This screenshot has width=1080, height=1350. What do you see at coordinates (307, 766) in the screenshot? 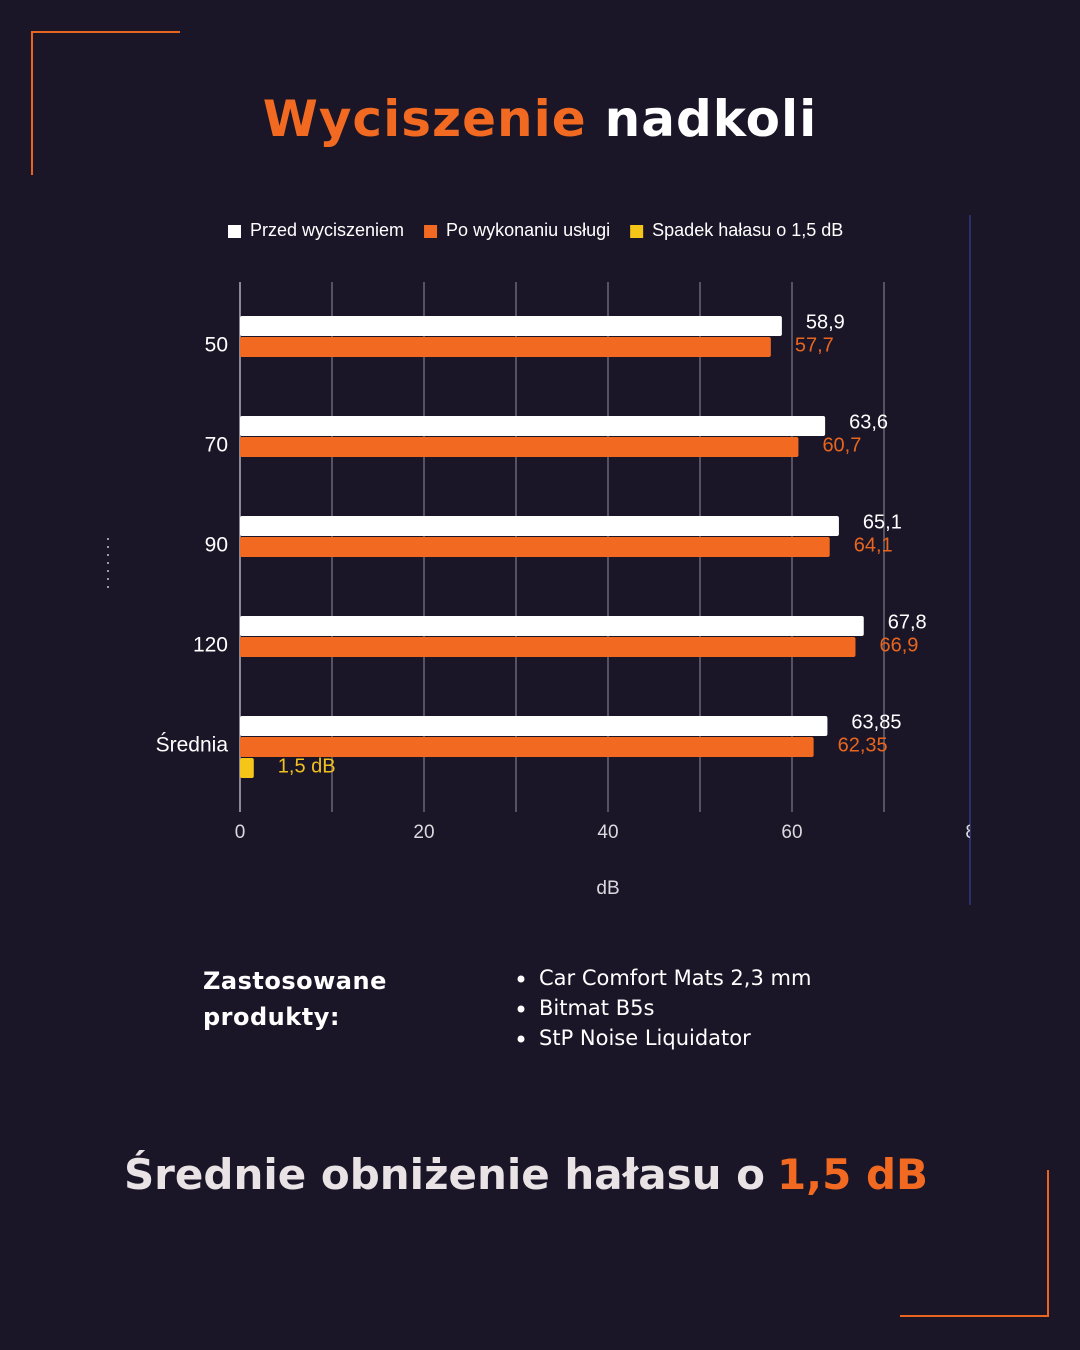
I see `value-label: 1,5 dB` at bounding box center [307, 766].